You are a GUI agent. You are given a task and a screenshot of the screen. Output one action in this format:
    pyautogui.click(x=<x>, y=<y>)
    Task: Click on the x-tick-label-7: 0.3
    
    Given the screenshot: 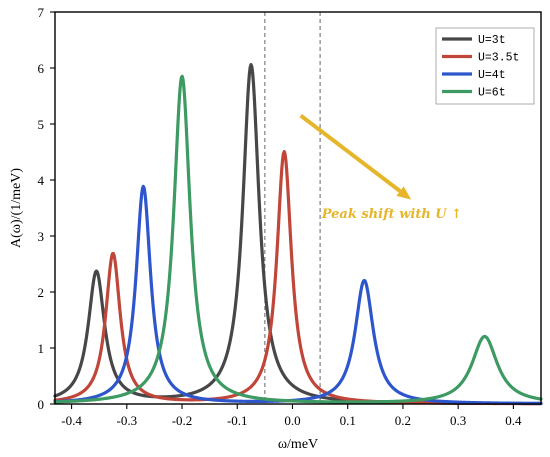 What is the action you would take?
    pyautogui.click(x=458, y=420)
    